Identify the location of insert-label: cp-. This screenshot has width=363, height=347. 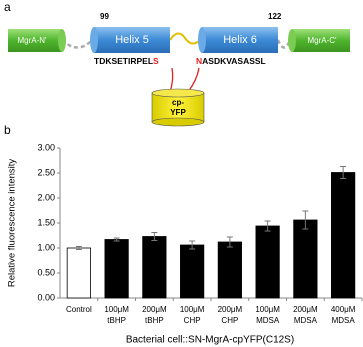
(178, 102).